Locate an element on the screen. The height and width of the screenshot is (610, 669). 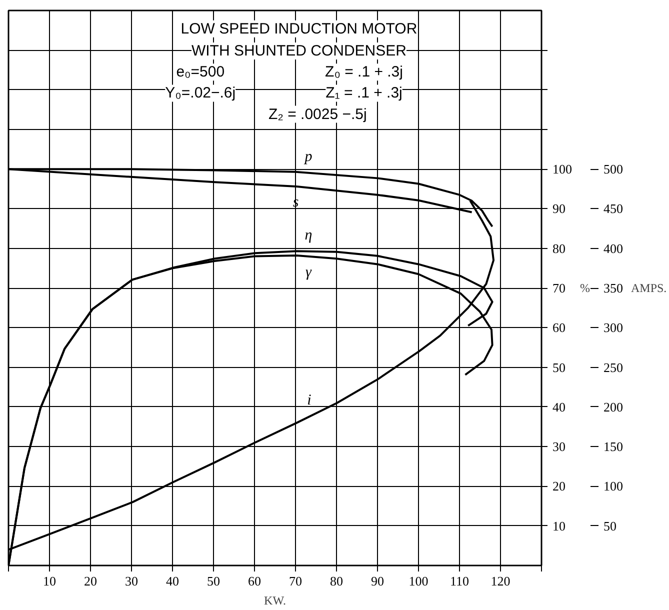
y2-tick-label: 150 is located at coordinates (613, 446).